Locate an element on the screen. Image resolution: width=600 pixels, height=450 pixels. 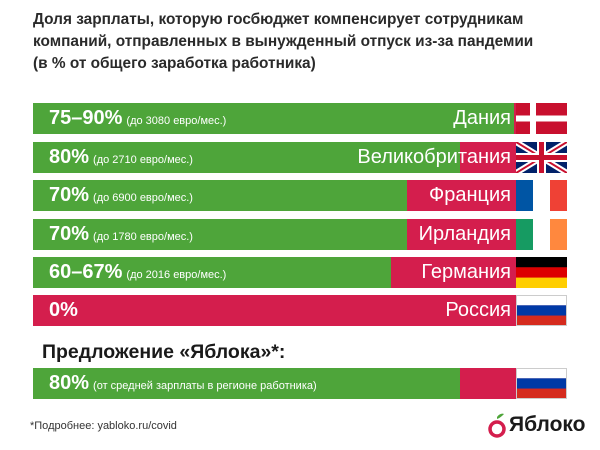
bar-row: 70% (до 1780 евро/мес.) Ирландия is located at coordinates (300, 234).